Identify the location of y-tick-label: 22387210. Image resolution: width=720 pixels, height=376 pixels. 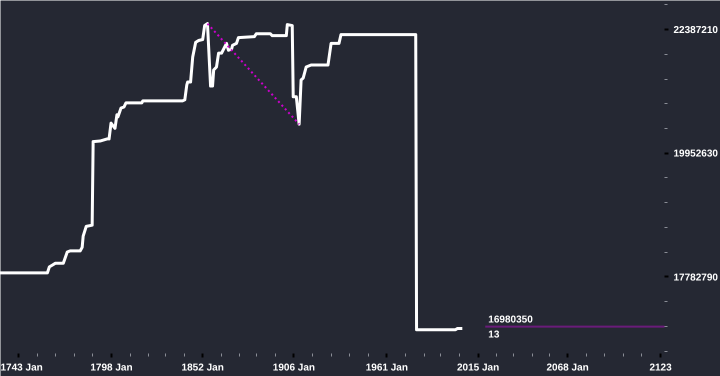
(696, 30).